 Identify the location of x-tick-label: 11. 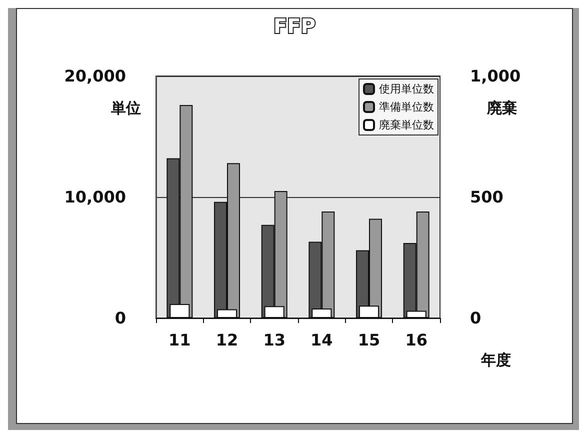
(179, 340).